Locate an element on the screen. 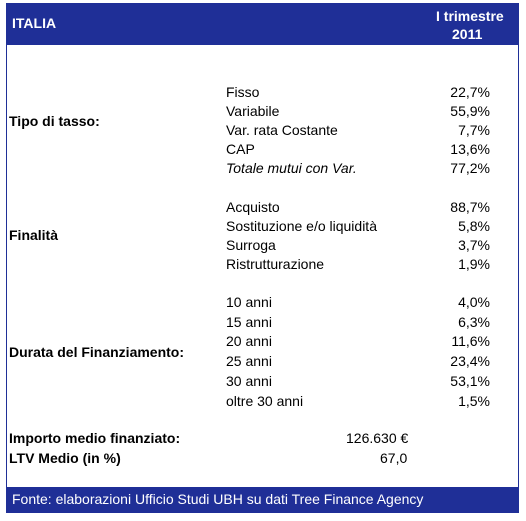 This screenshot has width=526, height=521. row-label: Variabile is located at coordinates (253, 111).